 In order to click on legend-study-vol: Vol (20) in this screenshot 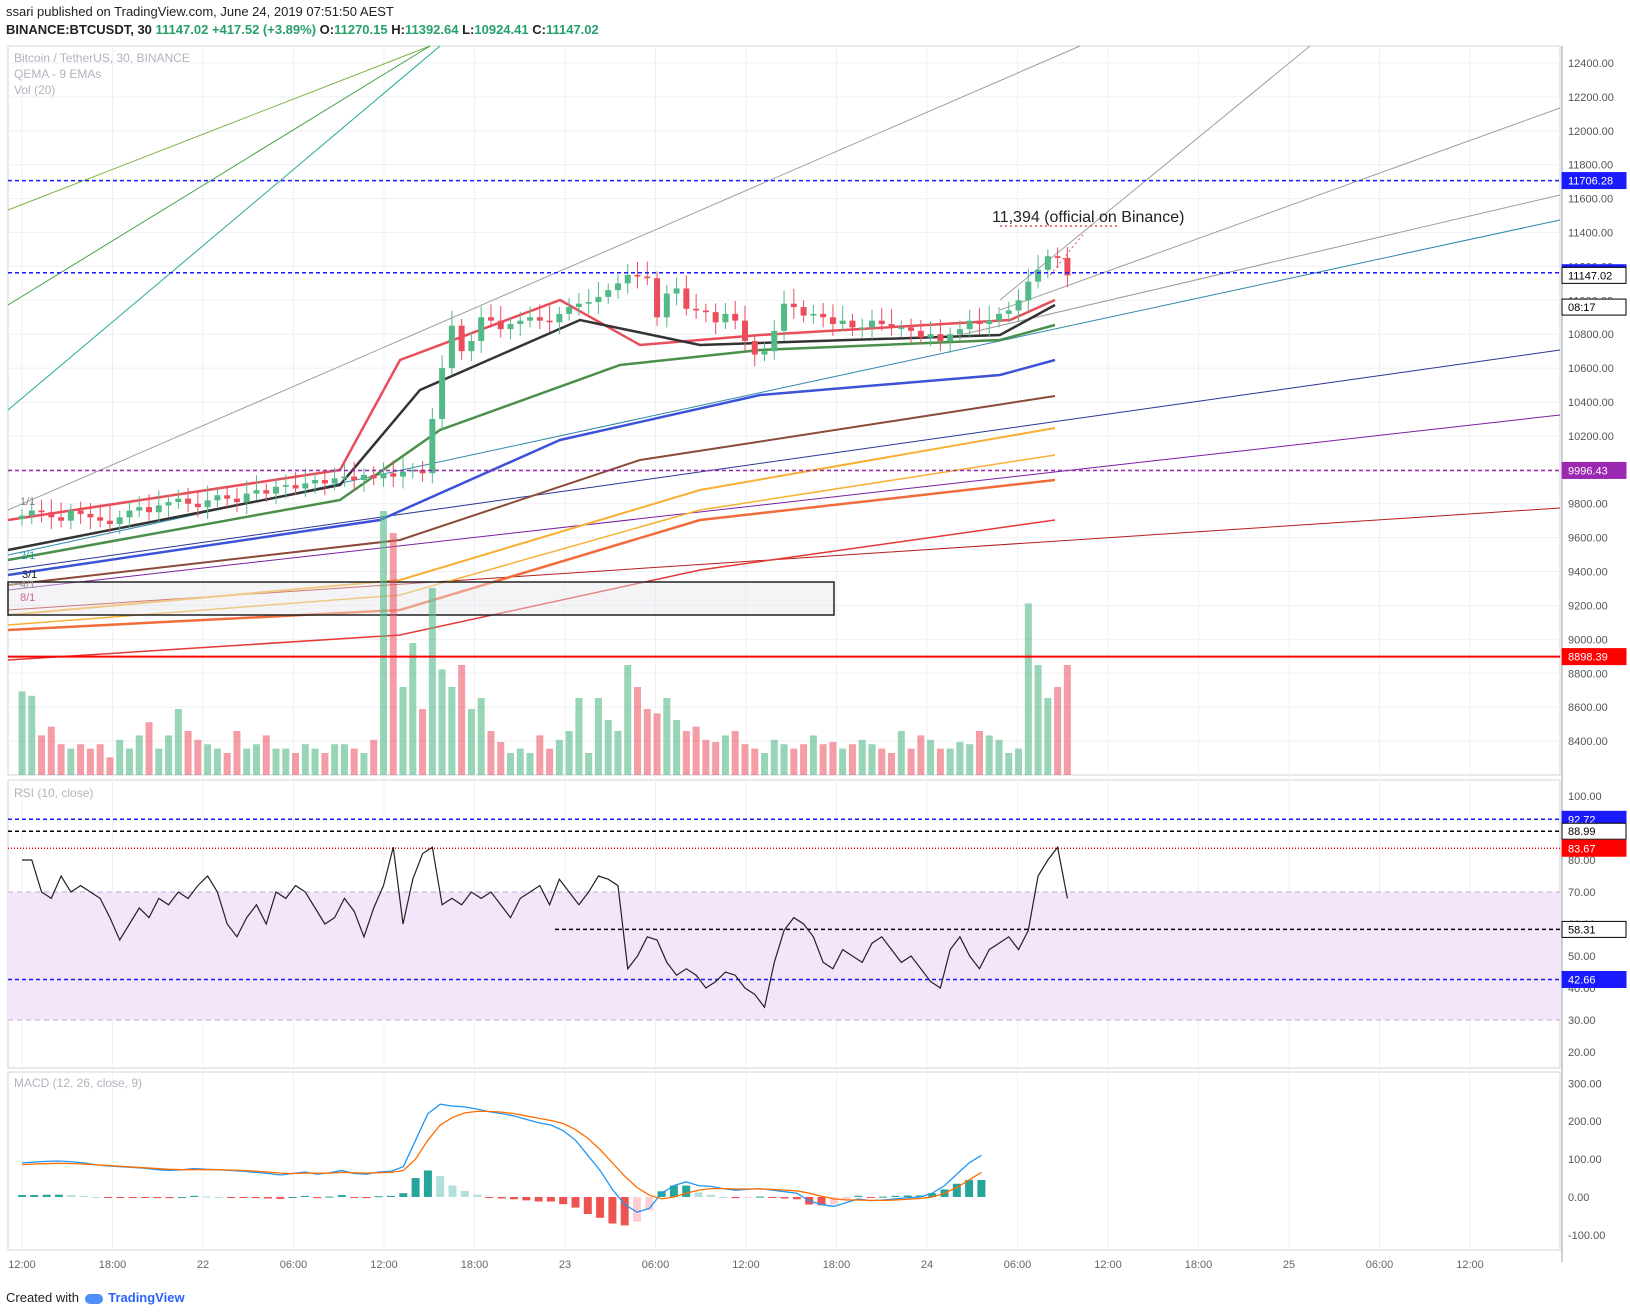, I will do `click(34, 90)`.